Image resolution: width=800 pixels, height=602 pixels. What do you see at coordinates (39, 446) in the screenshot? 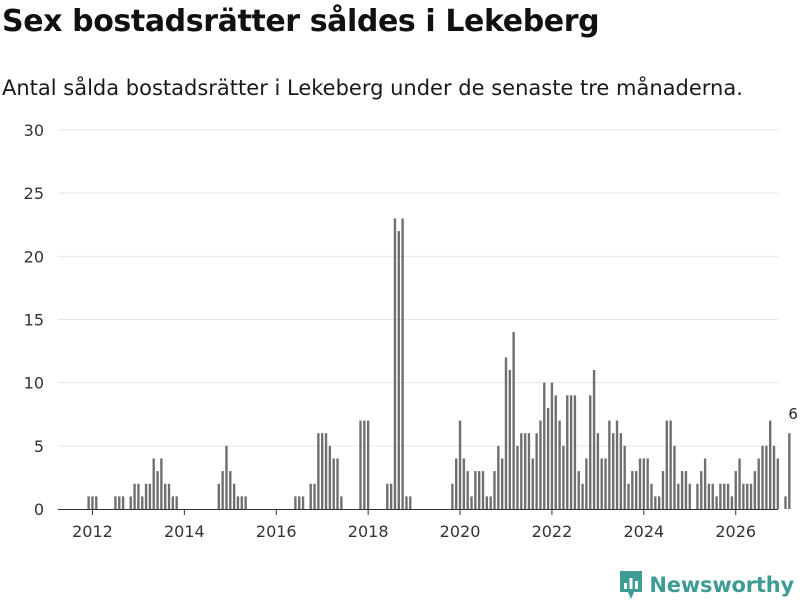
I see `y-tick-label: 5` at bounding box center [39, 446].